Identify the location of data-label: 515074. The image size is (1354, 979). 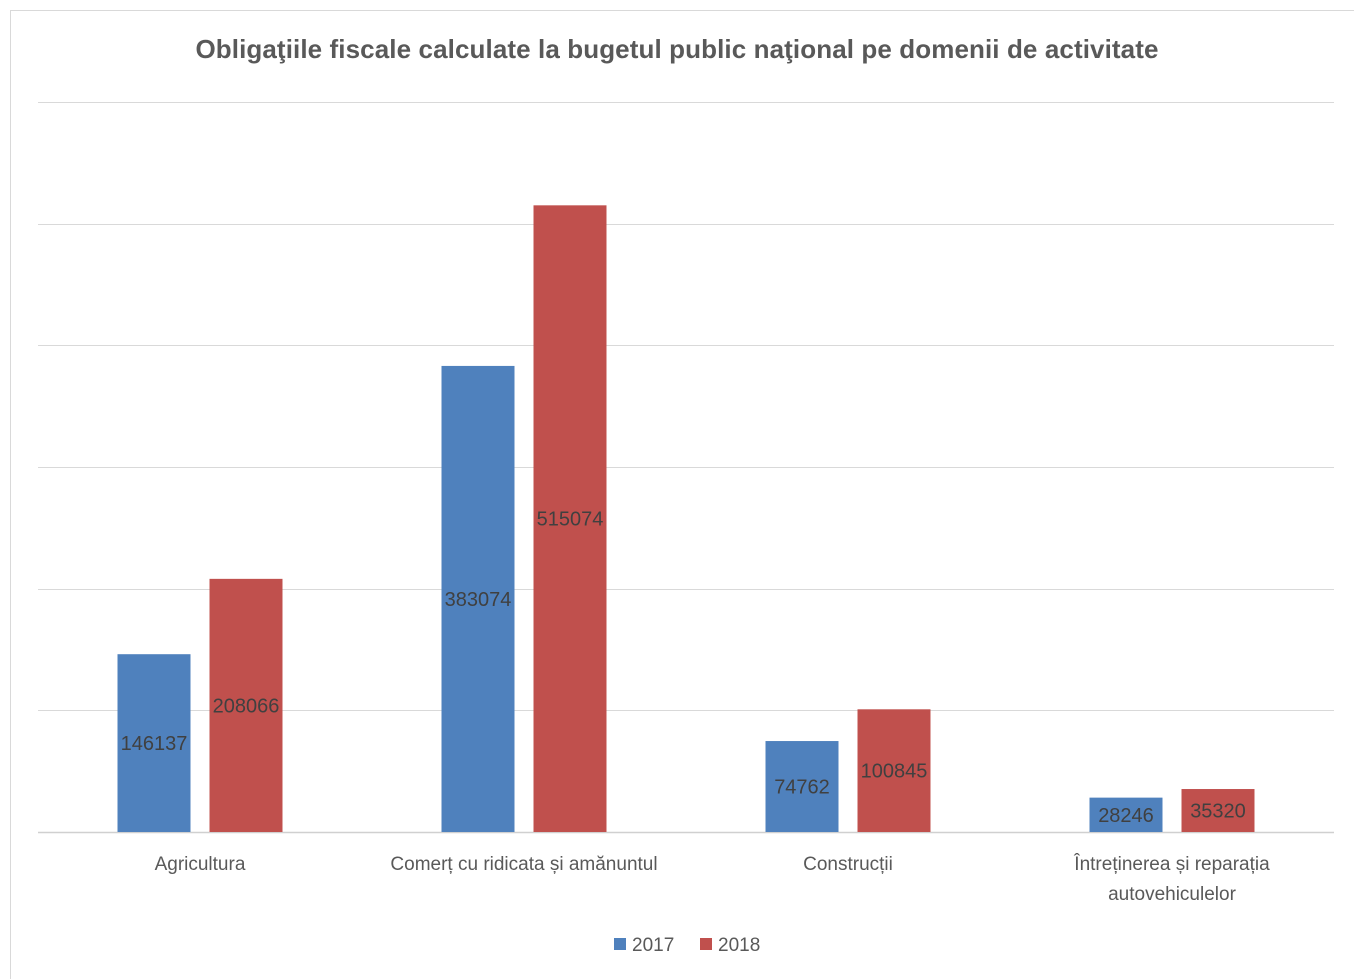
(570, 520).